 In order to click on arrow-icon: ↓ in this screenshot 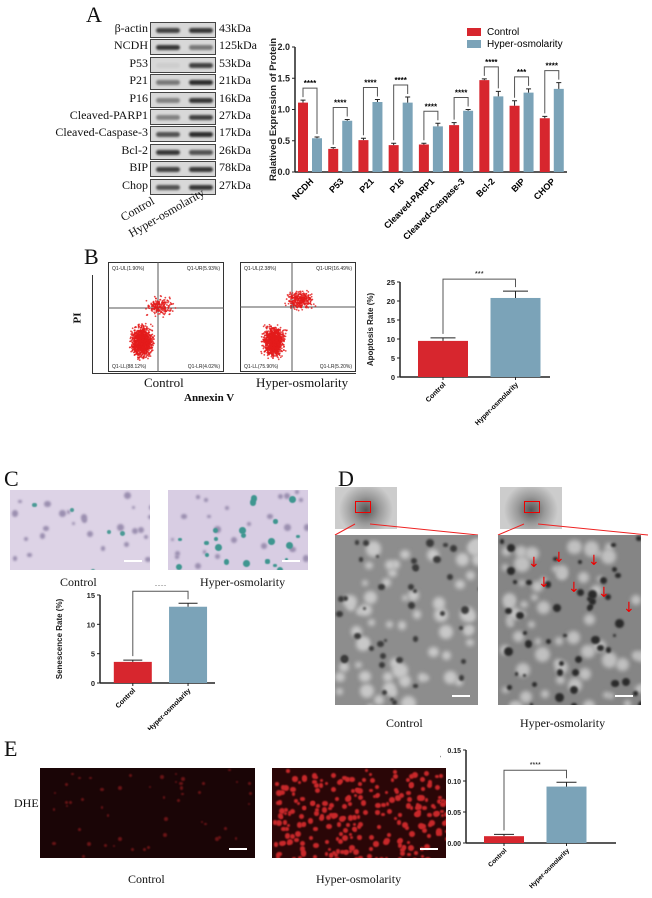, I will do `click(629, 608)`.